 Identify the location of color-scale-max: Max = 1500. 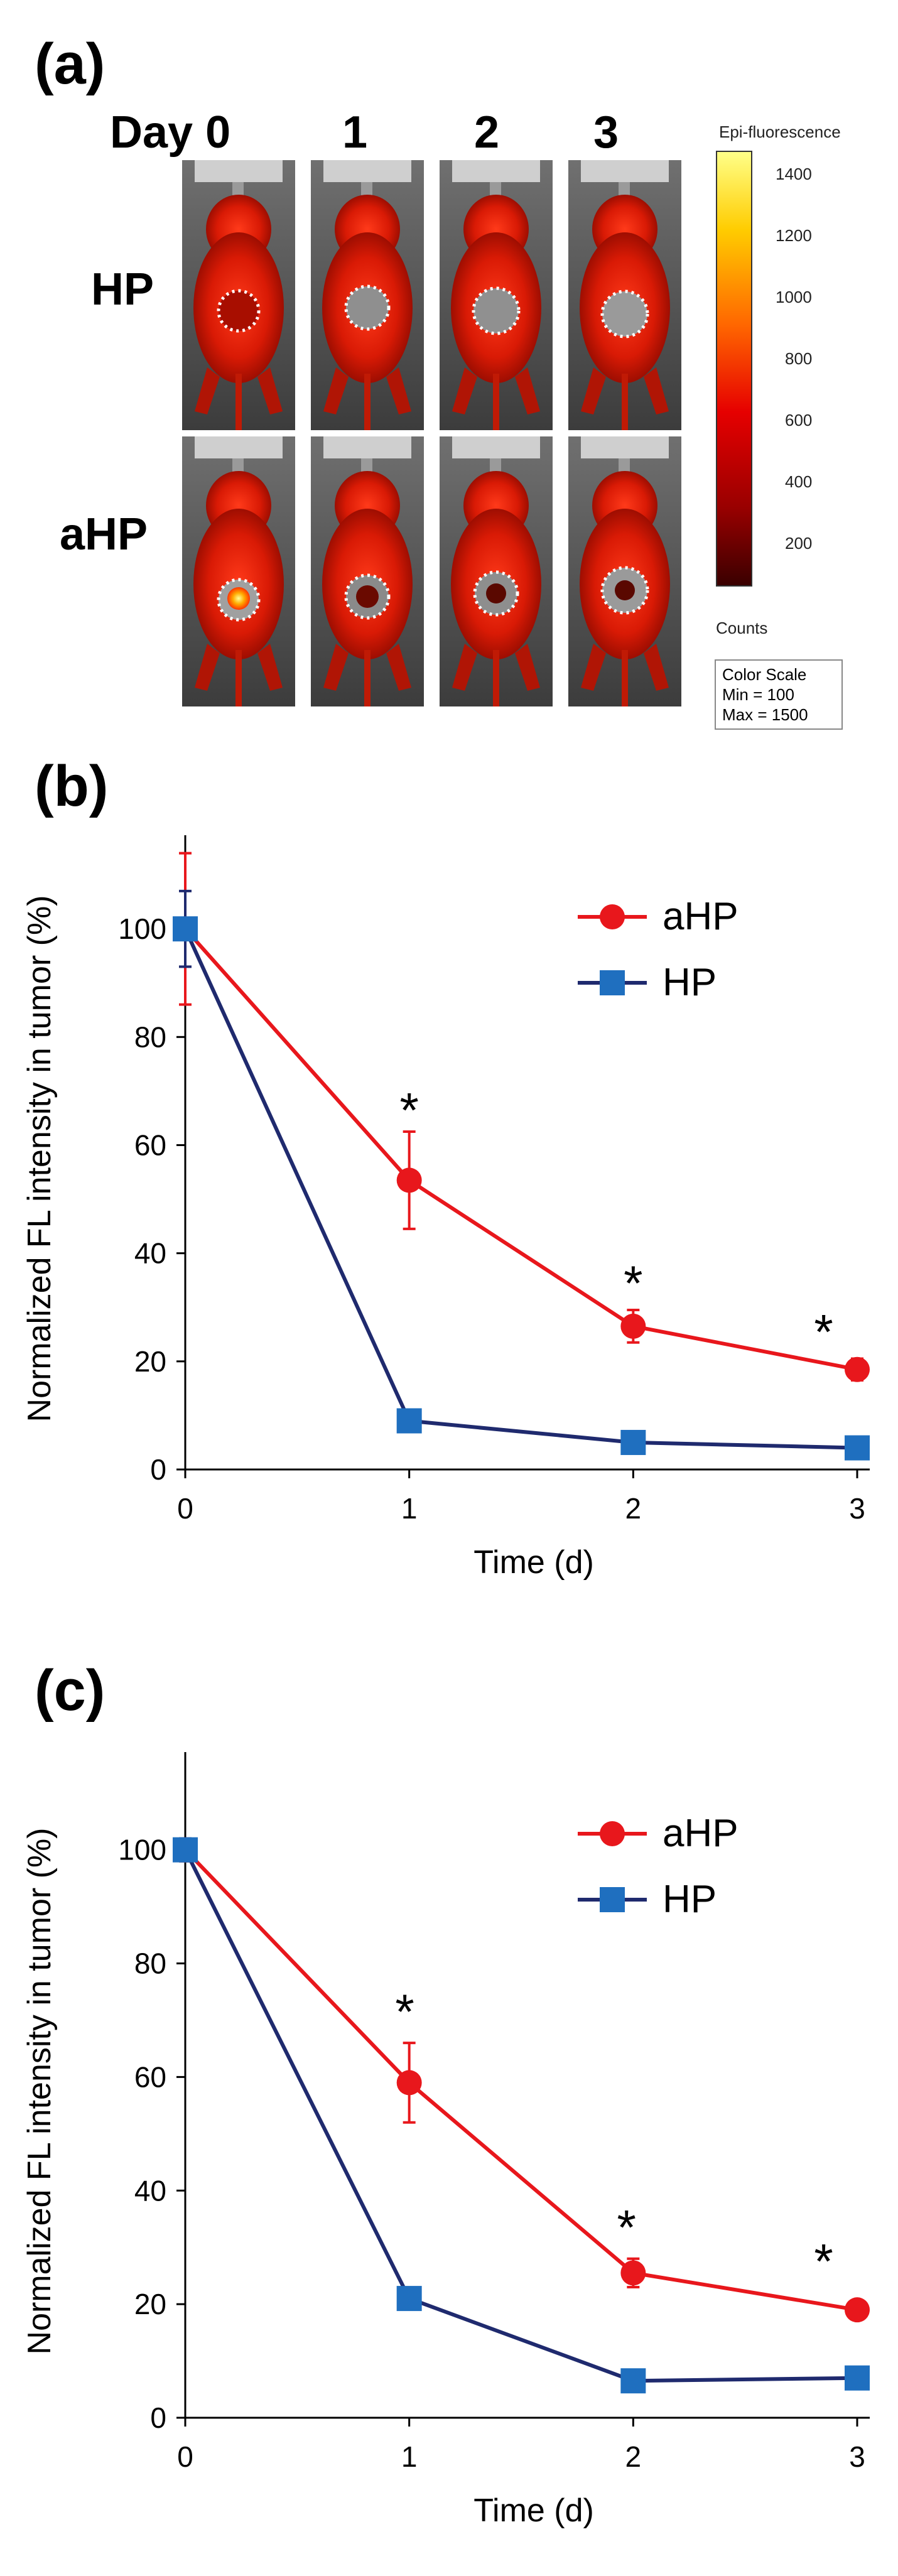
(765, 714).